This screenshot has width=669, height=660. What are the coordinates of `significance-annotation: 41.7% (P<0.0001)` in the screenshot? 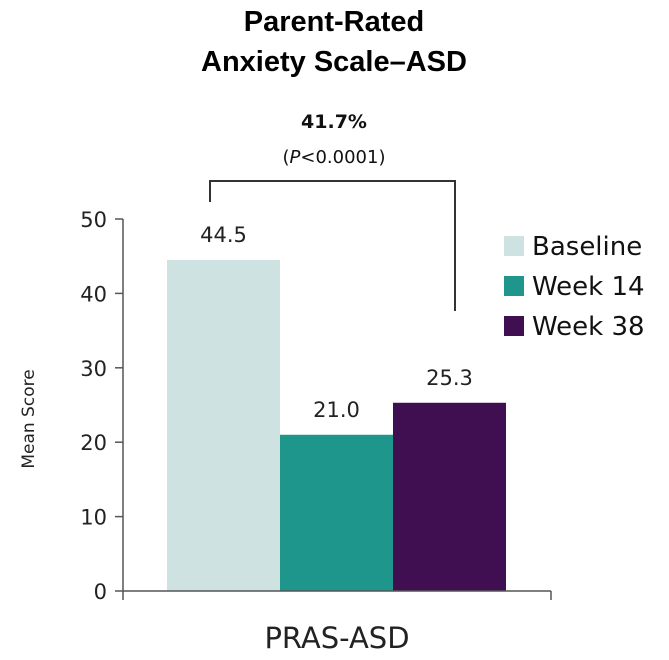 It's located at (332, 211).